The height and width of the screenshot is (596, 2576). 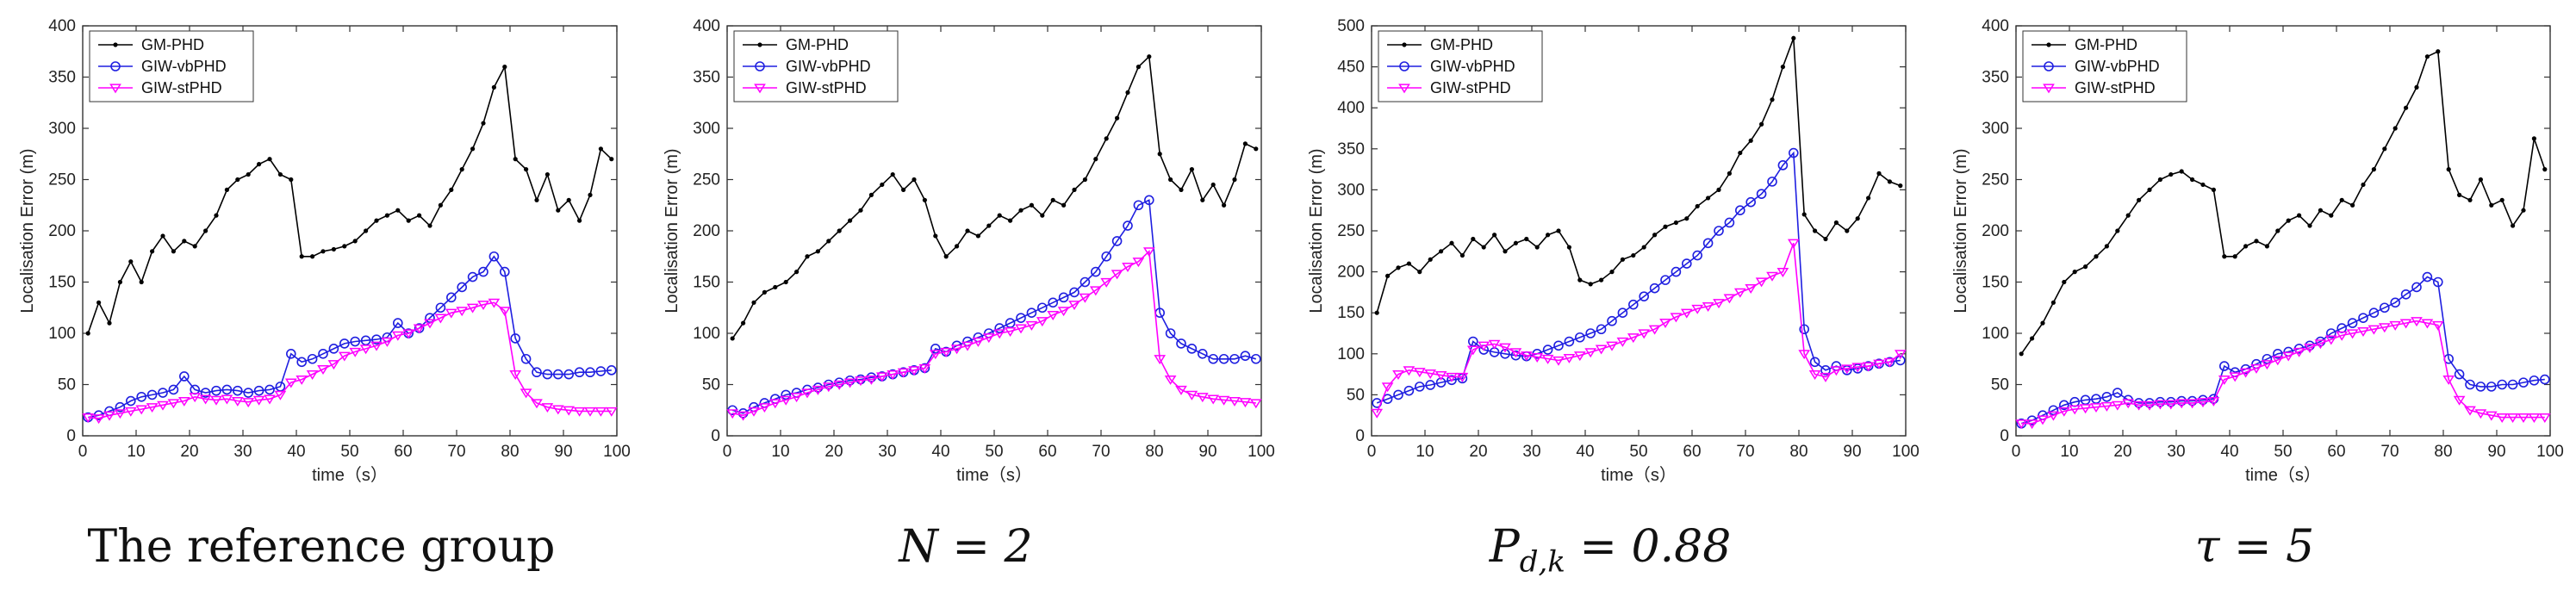 What do you see at coordinates (1462, 44) in the screenshot?
I see `legend-entry: GM-PHD` at bounding box center [1462, 44].